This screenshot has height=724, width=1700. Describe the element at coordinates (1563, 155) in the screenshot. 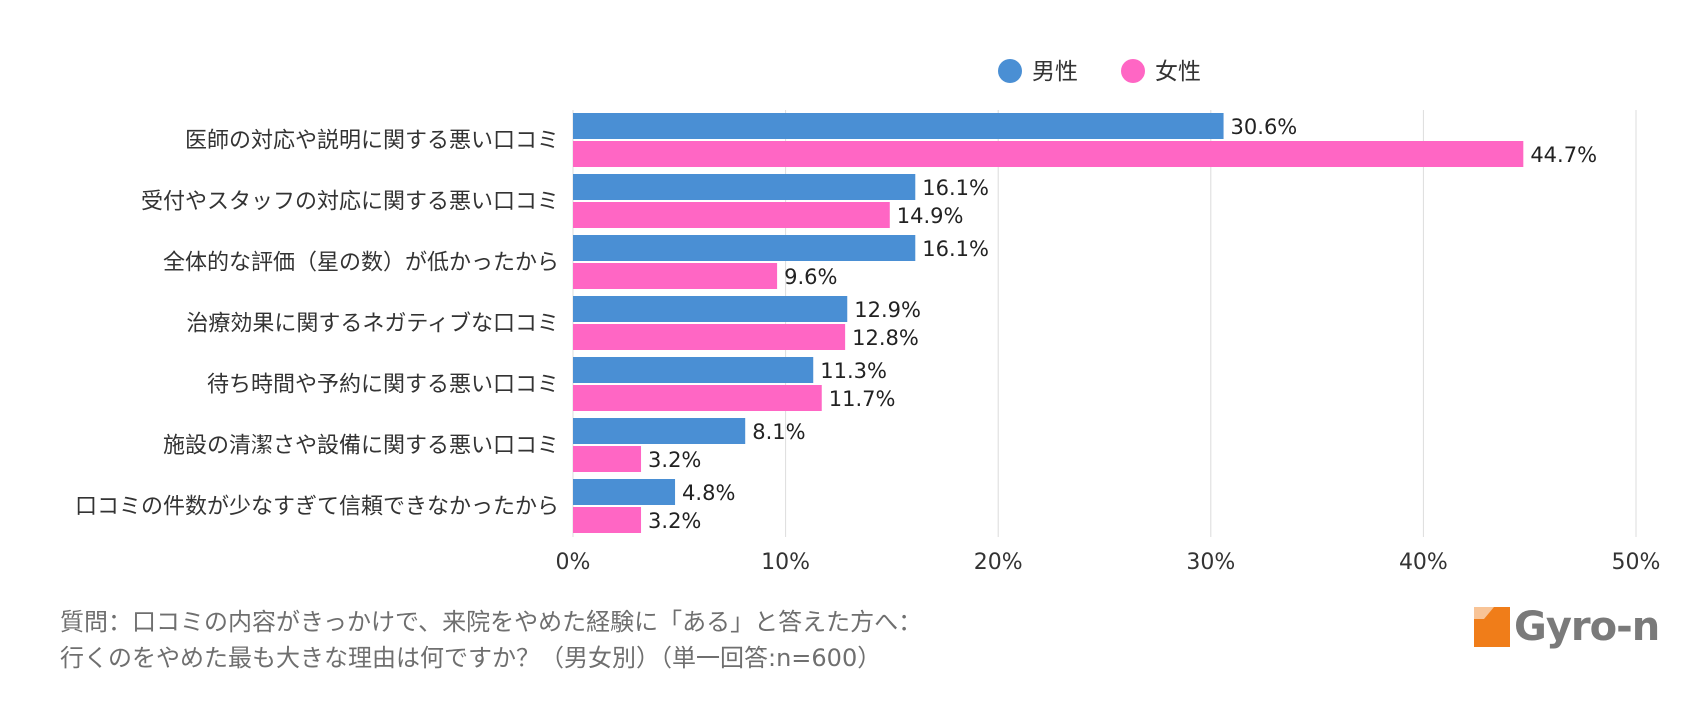

I see `data-label: 44.7%` at that location.